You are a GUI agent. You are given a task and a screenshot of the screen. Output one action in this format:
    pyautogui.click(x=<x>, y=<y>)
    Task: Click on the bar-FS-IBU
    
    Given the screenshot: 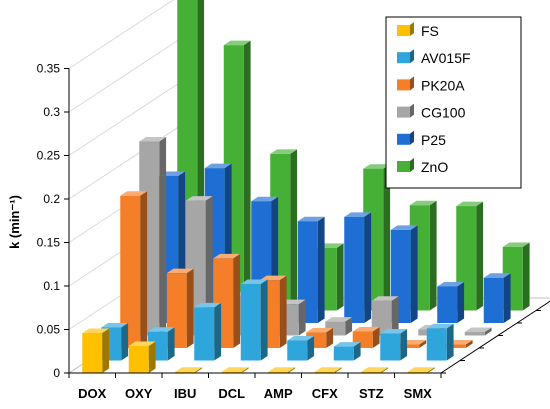 What is the action you would take?
    pyautogui.click(x=189, y=370)
    